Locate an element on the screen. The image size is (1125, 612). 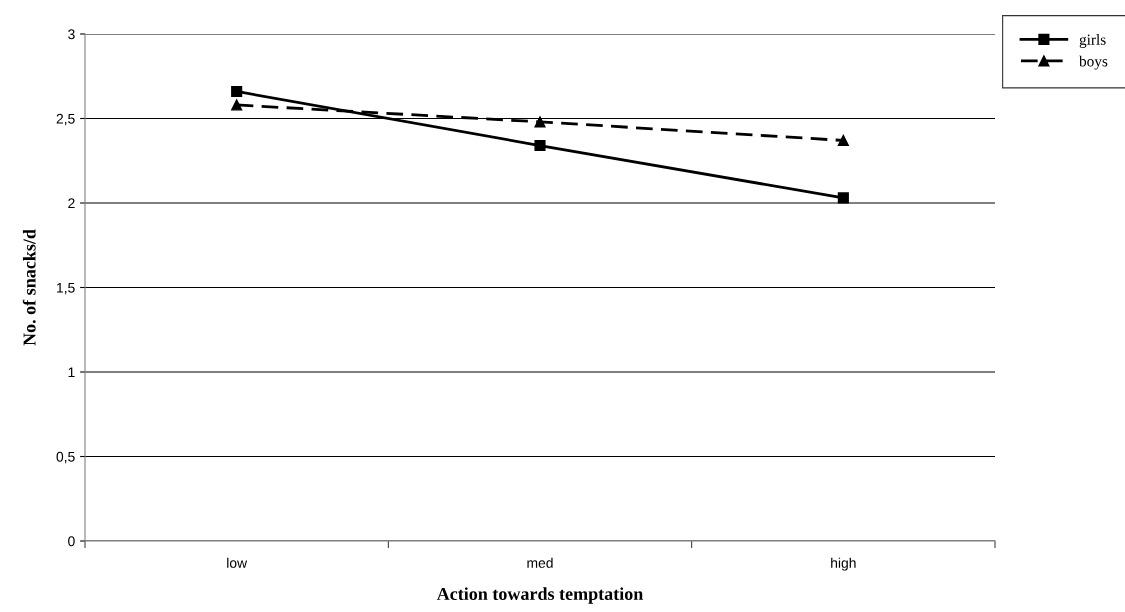
y-tick-label: 0 is located at coordinates (71, 541).